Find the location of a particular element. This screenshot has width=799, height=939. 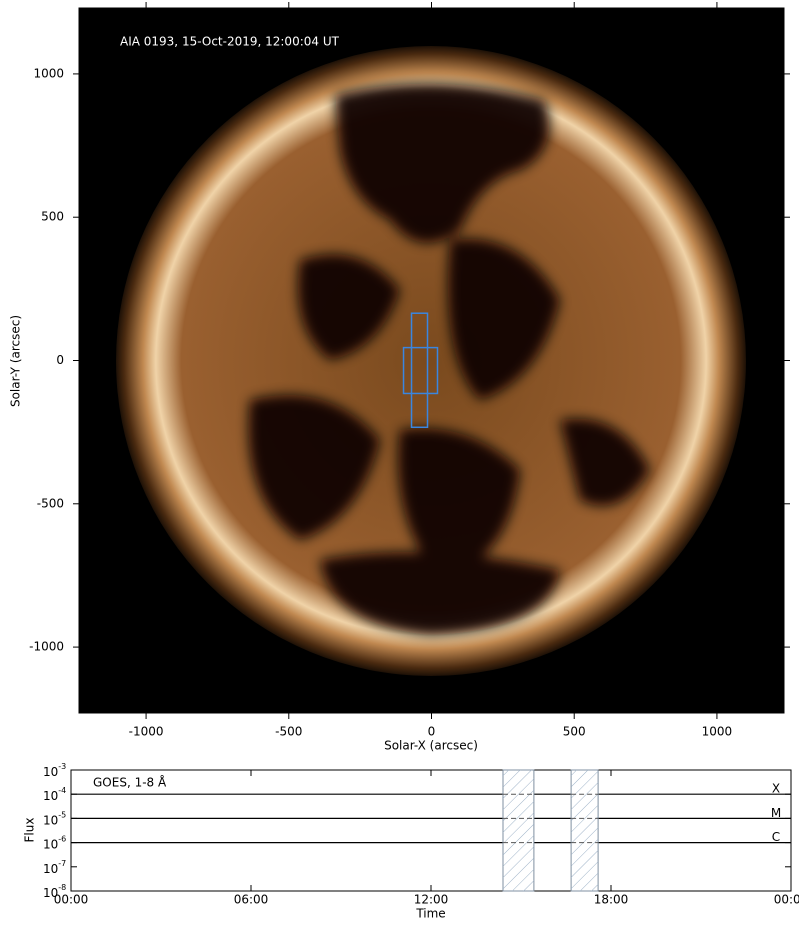

y-tick-label: -500 is located at coordinates (50, 503).